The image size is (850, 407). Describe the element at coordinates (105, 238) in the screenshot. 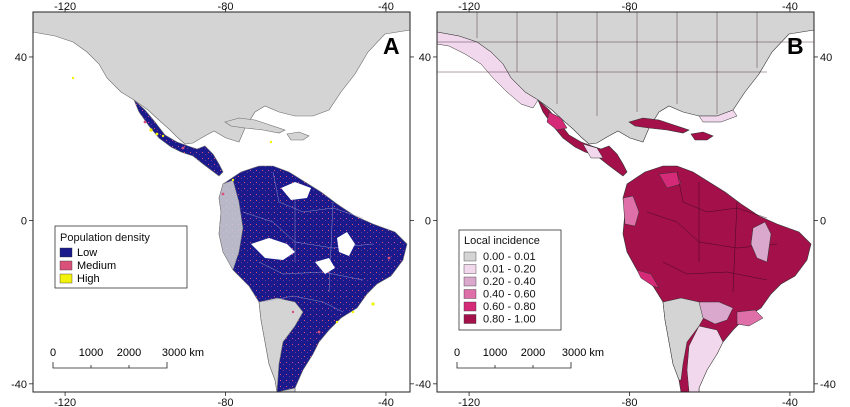

I see `panel-a-legend-title: Population density` at that location.